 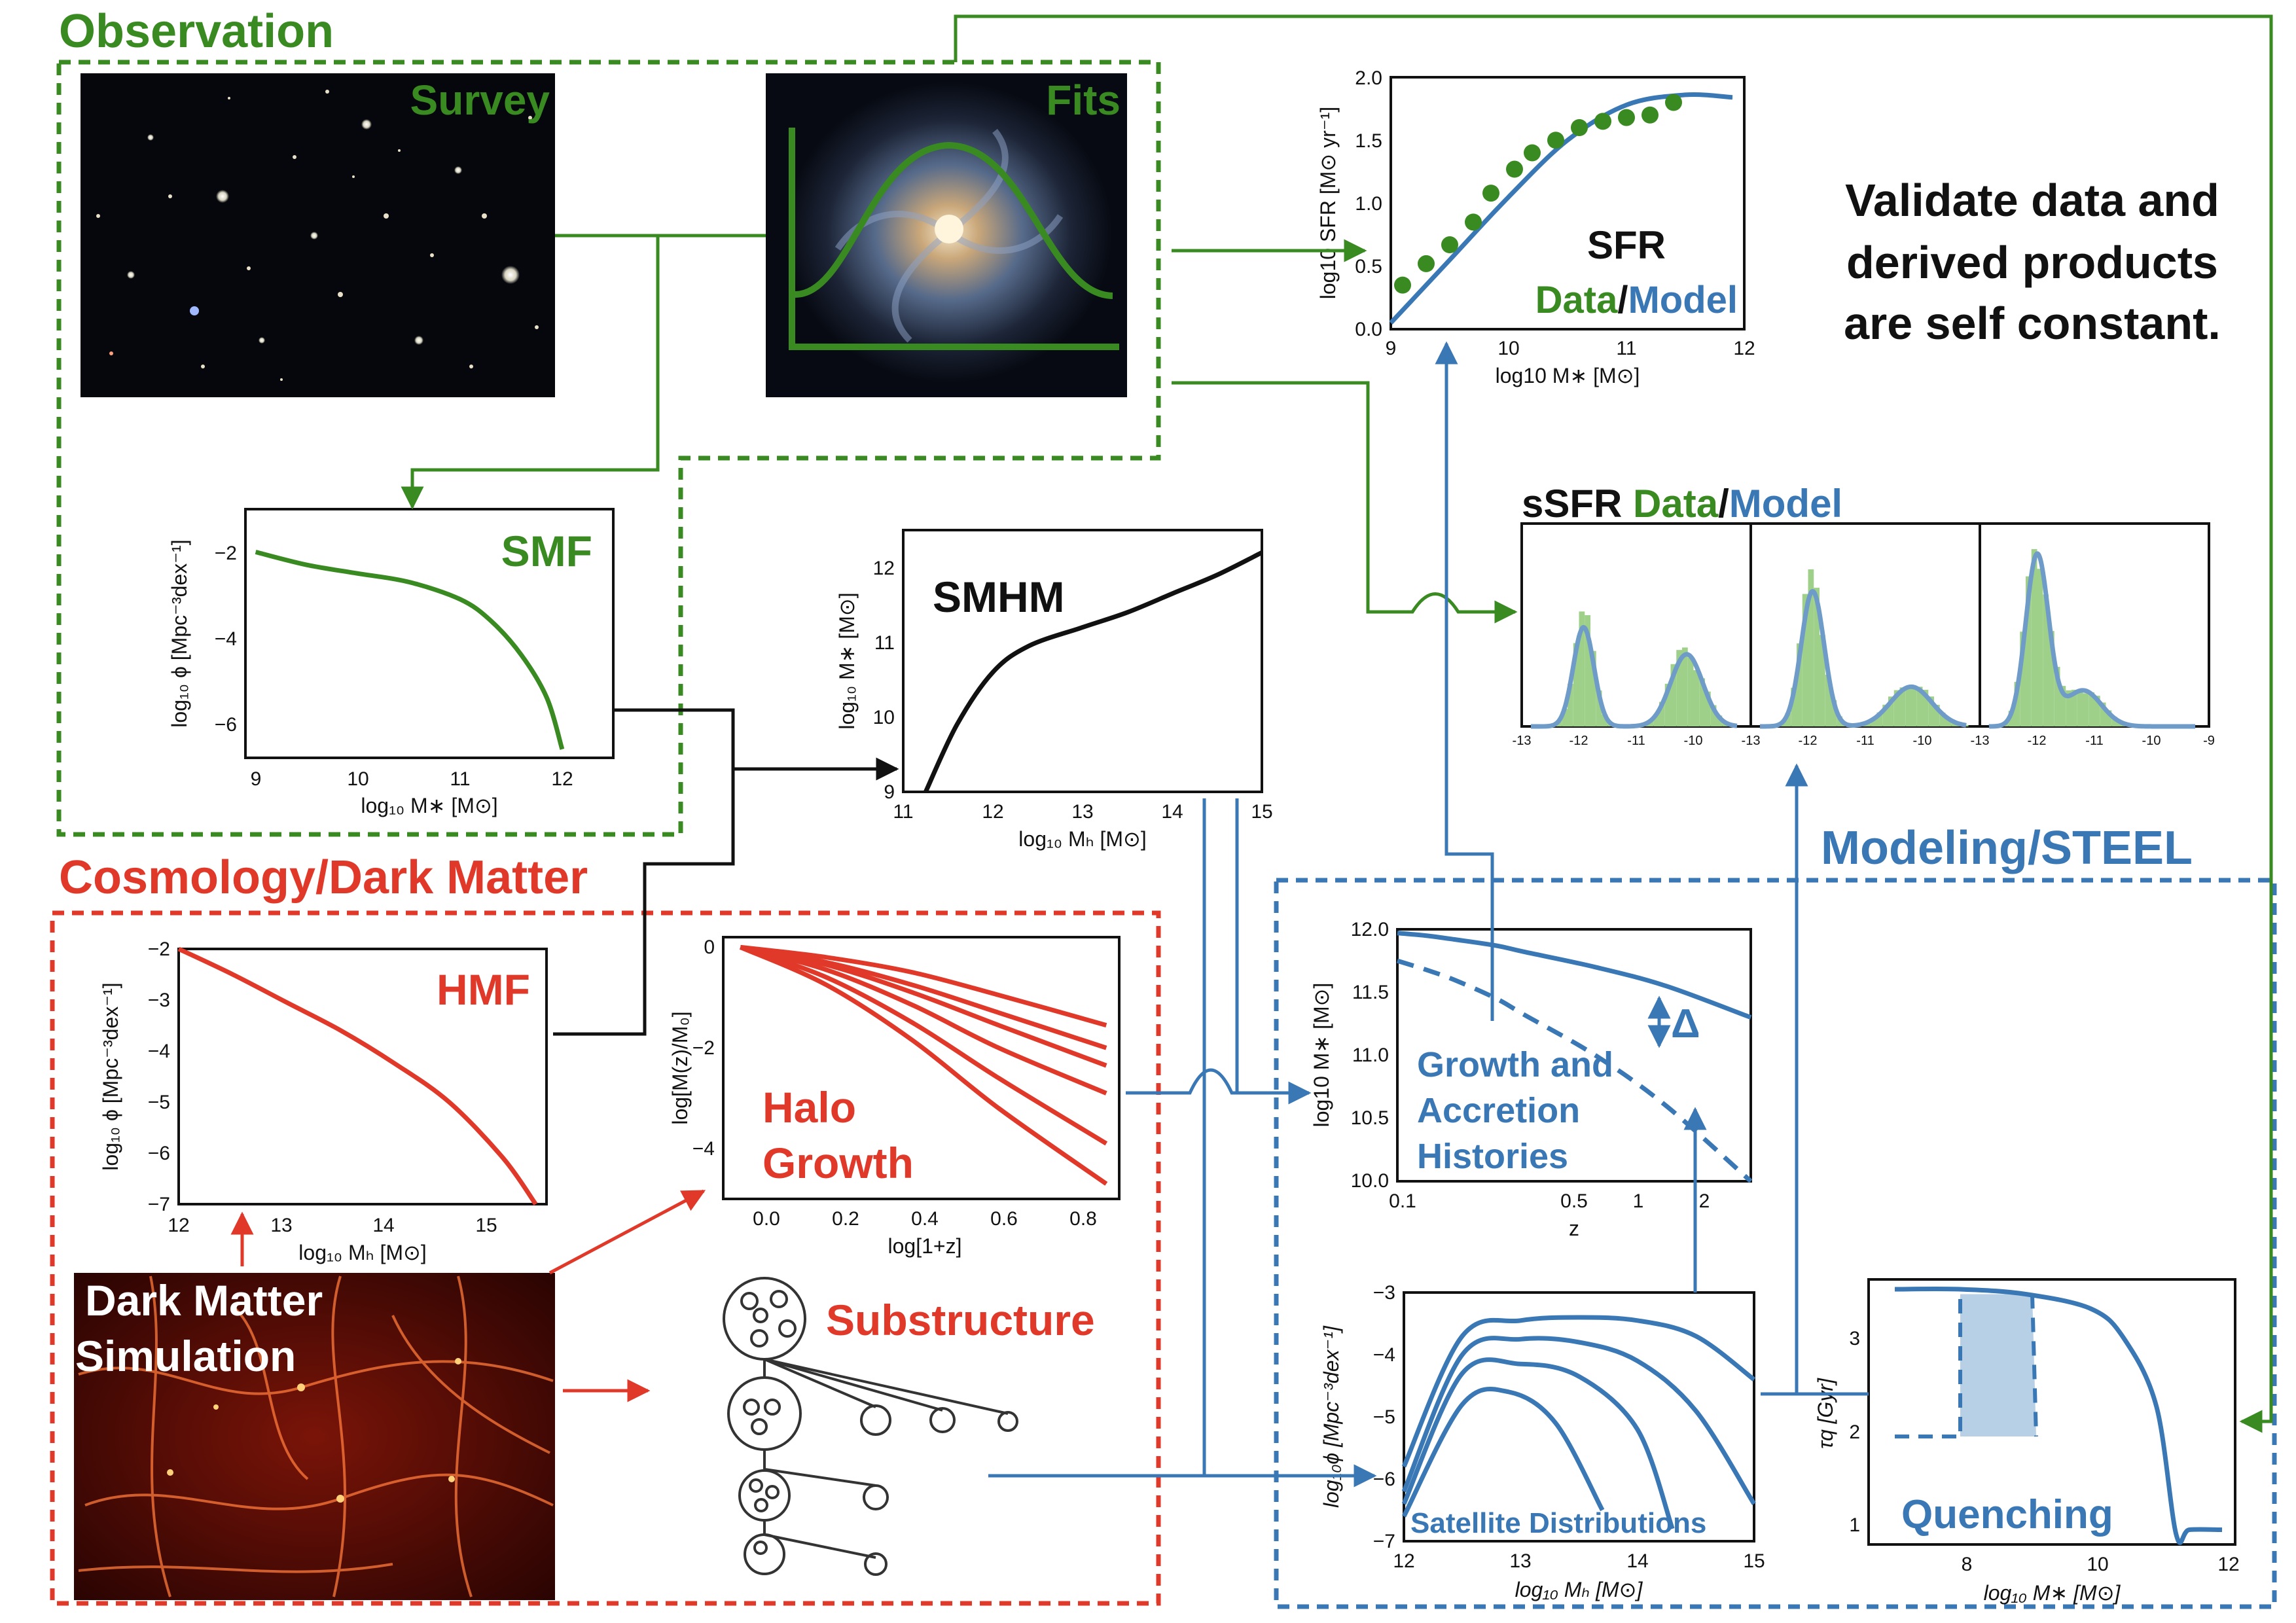 I want to click on smf-title: SMF, so click(x=546, y=551).